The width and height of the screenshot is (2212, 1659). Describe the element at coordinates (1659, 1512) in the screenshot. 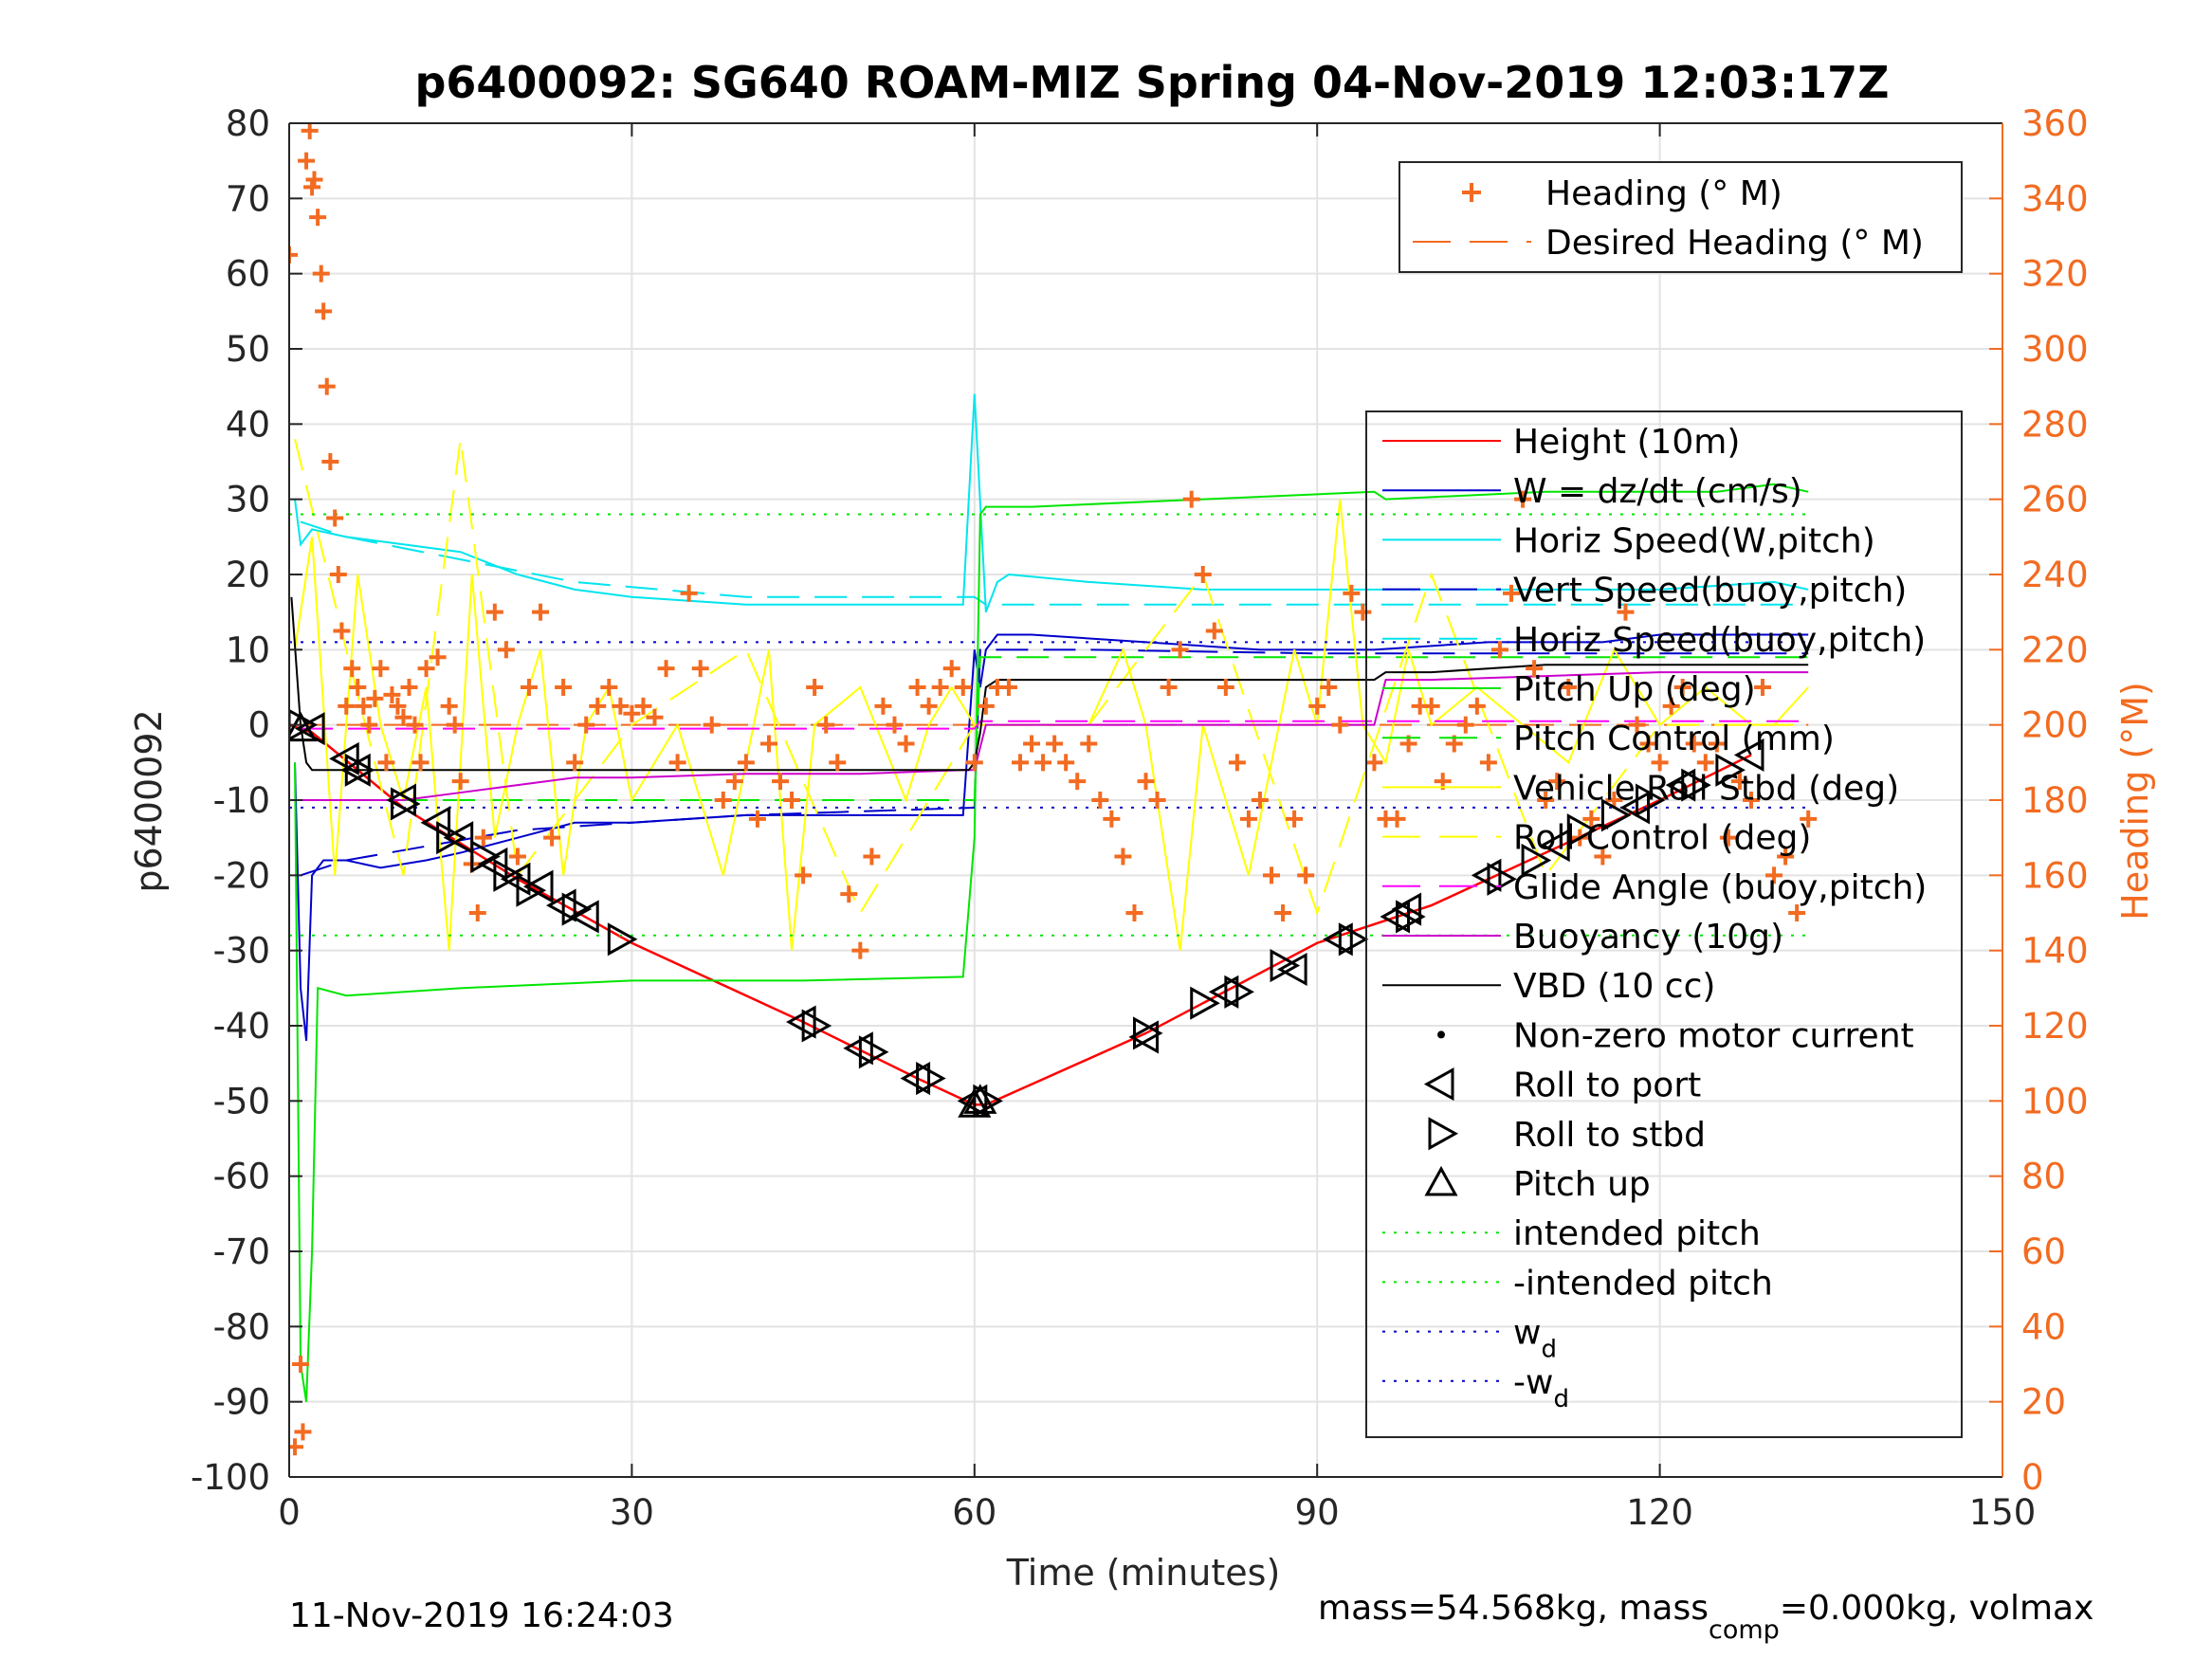

I see `x-tick-label: 120` at that location.